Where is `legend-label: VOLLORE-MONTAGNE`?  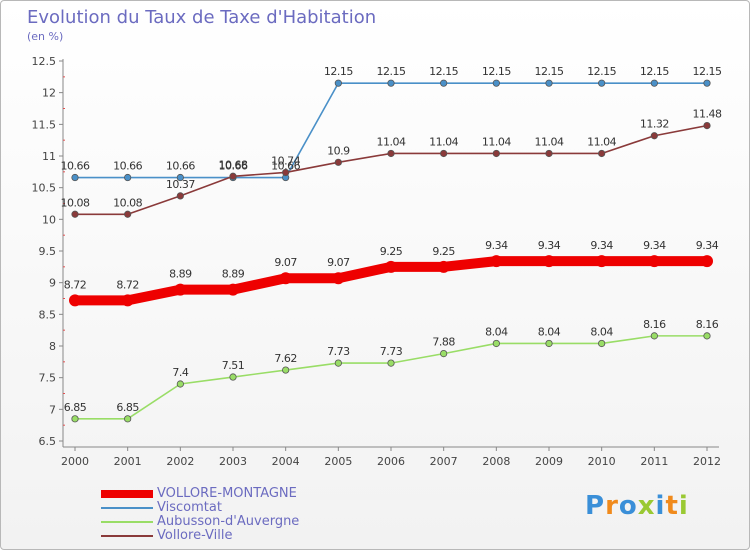 legend-label: VOLLORE-MONTAGNE is located at coordinates (227, 493).